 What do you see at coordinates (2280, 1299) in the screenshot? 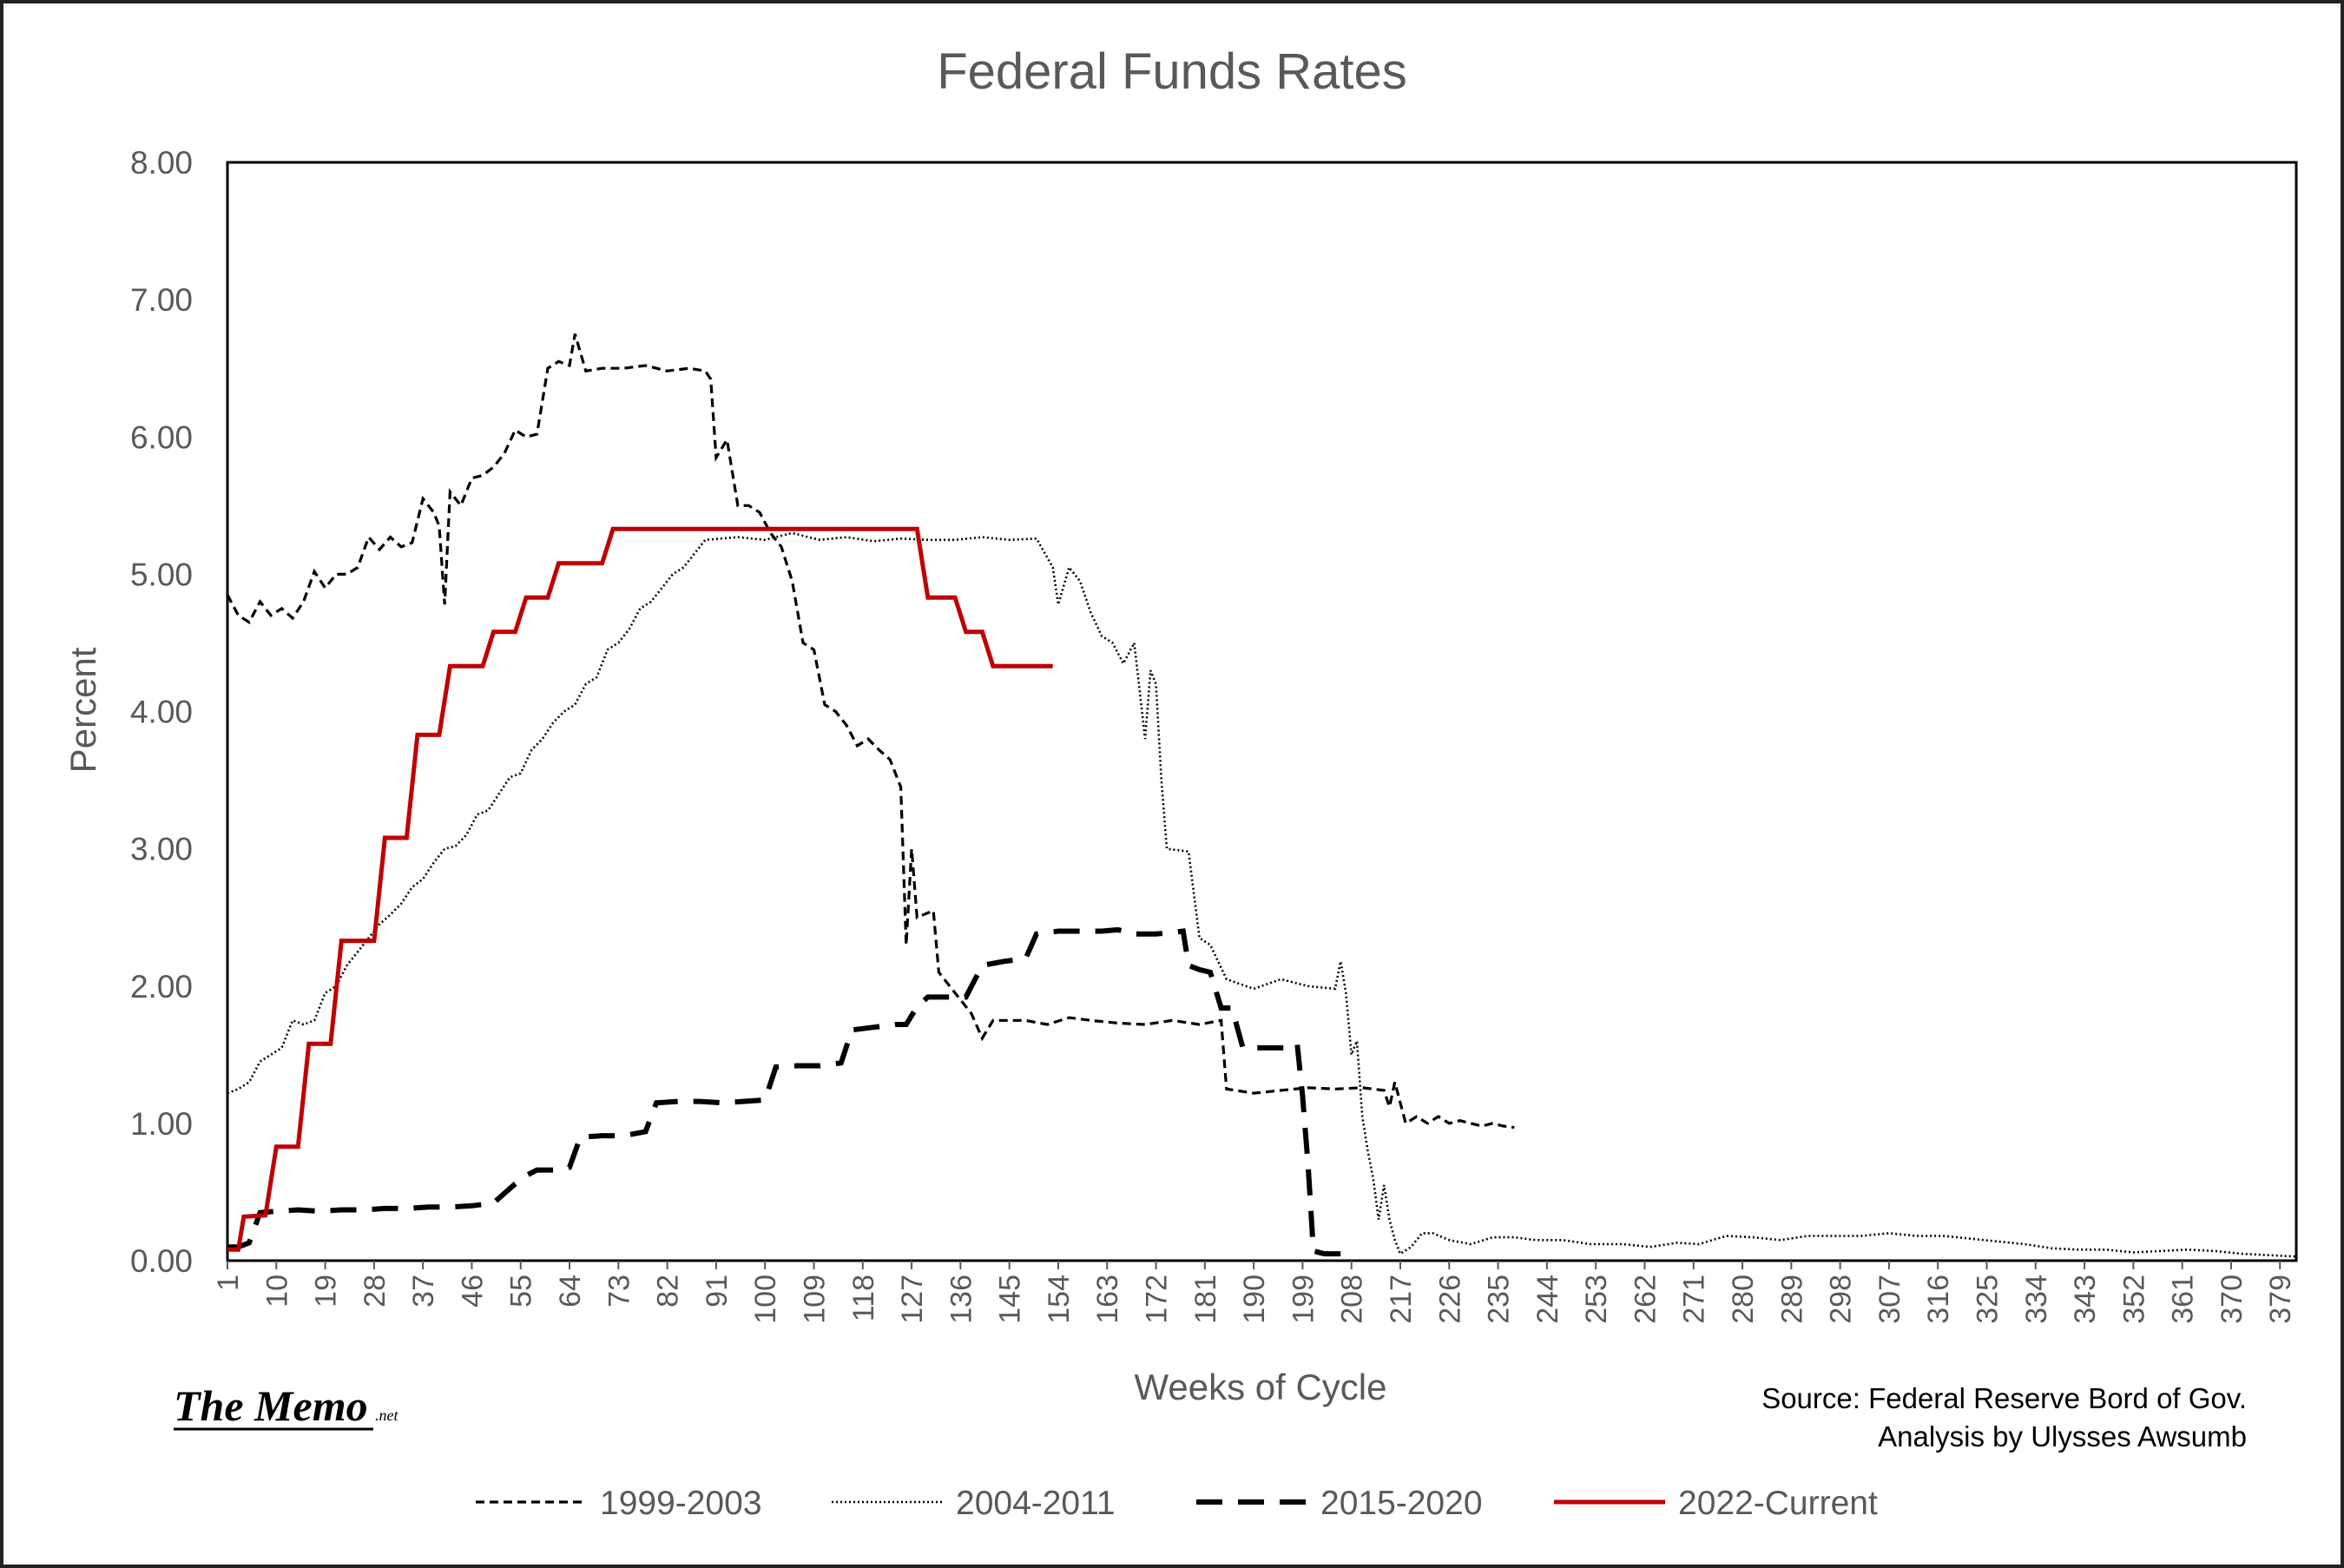
I see `x-tick-label: 379` at bounding box center [2280, 1299].